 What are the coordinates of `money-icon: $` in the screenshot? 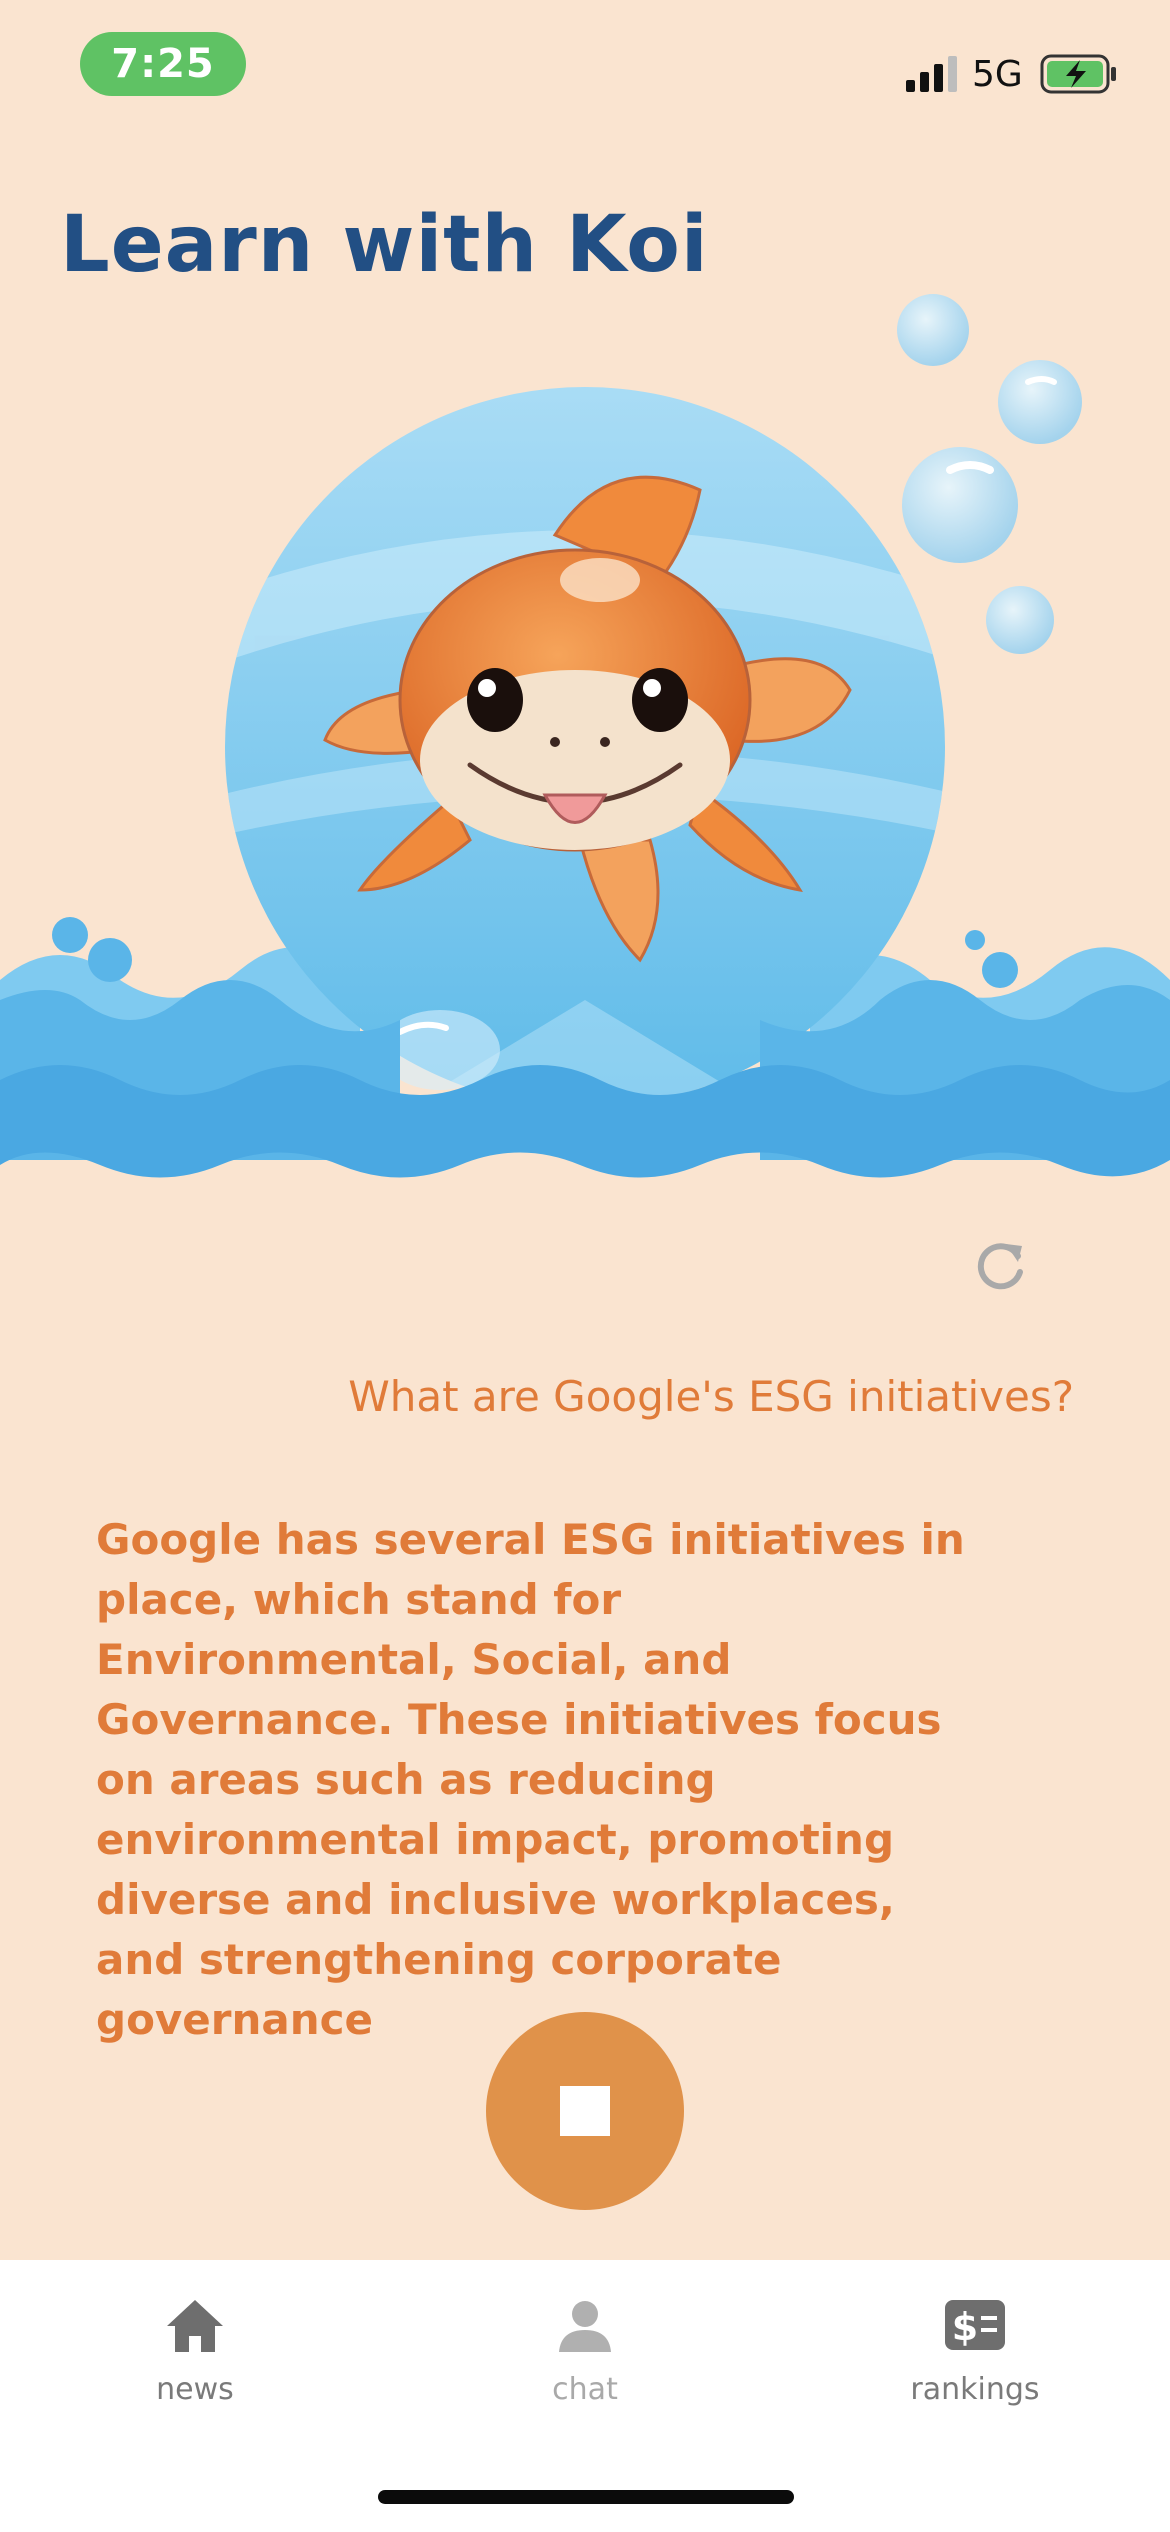 It's located at (975, 2325).